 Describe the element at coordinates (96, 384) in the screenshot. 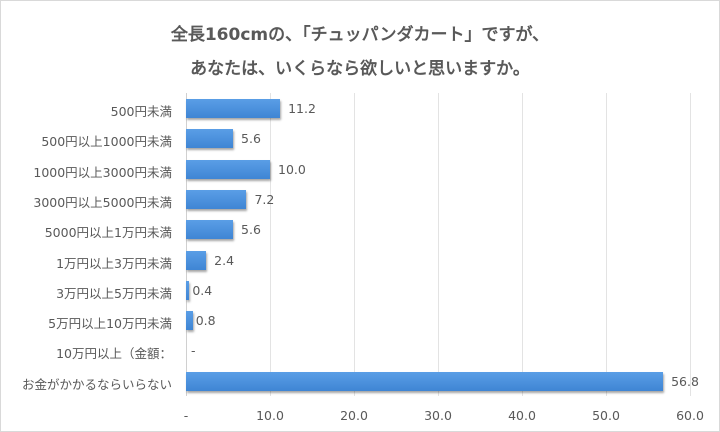

I see `category-label: お金がかかるならいらない` at that location.